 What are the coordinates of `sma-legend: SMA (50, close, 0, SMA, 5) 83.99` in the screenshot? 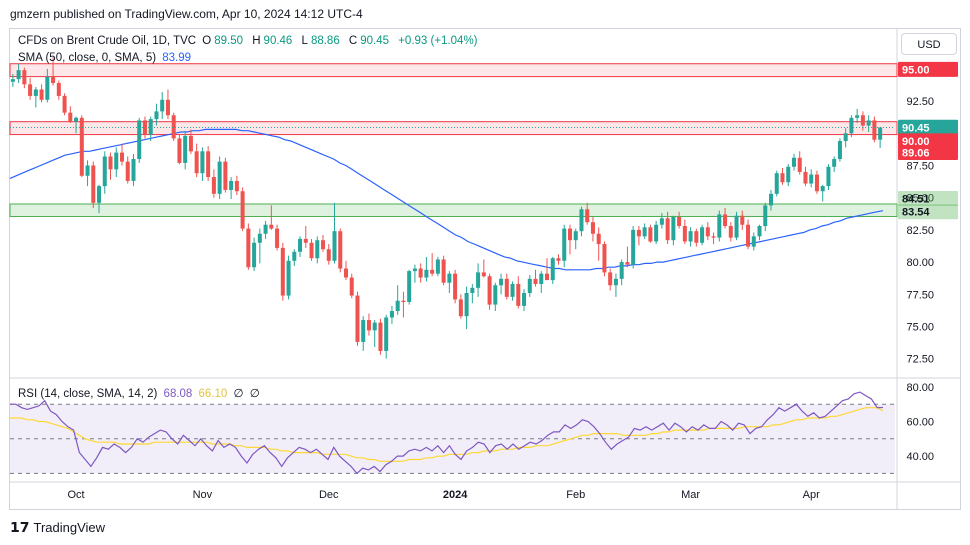 It's located at (106, 58).